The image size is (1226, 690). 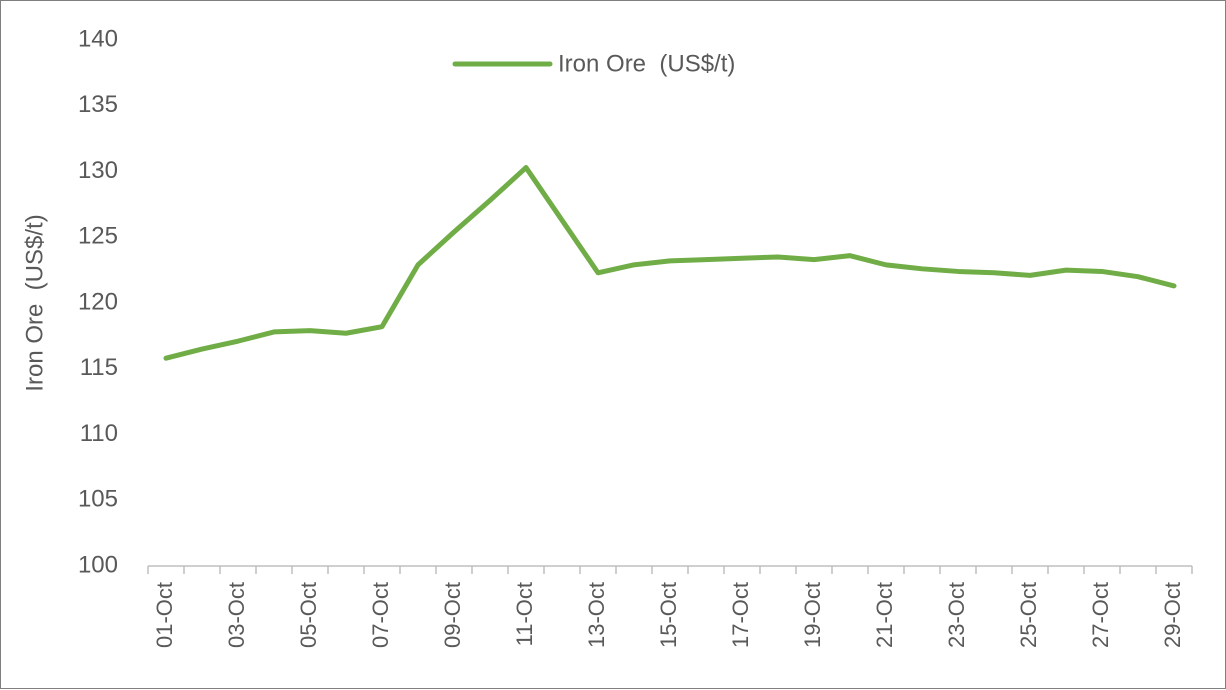 What do you see at coordinates (99, 433) in the screenshot?
I see `y-tick-label: 110` at bounding box center [99, 433].